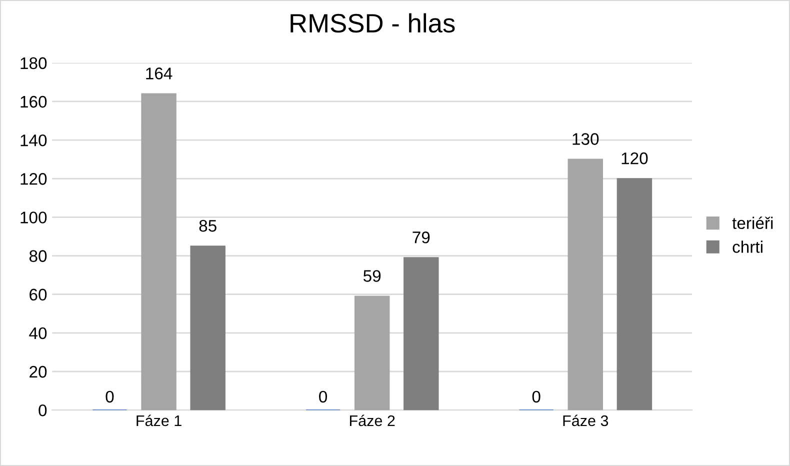  I want to click on y-tick-label: 0, so click(42, 410).